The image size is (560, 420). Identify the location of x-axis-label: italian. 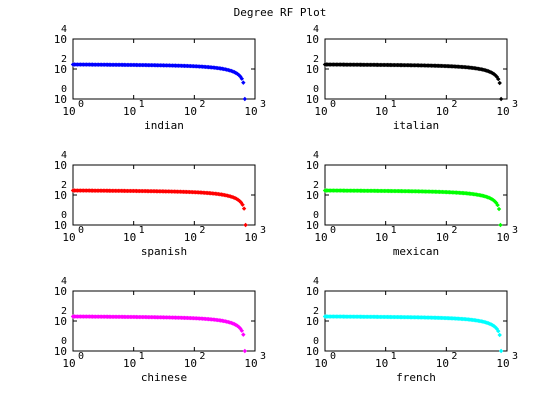
(416, 125).